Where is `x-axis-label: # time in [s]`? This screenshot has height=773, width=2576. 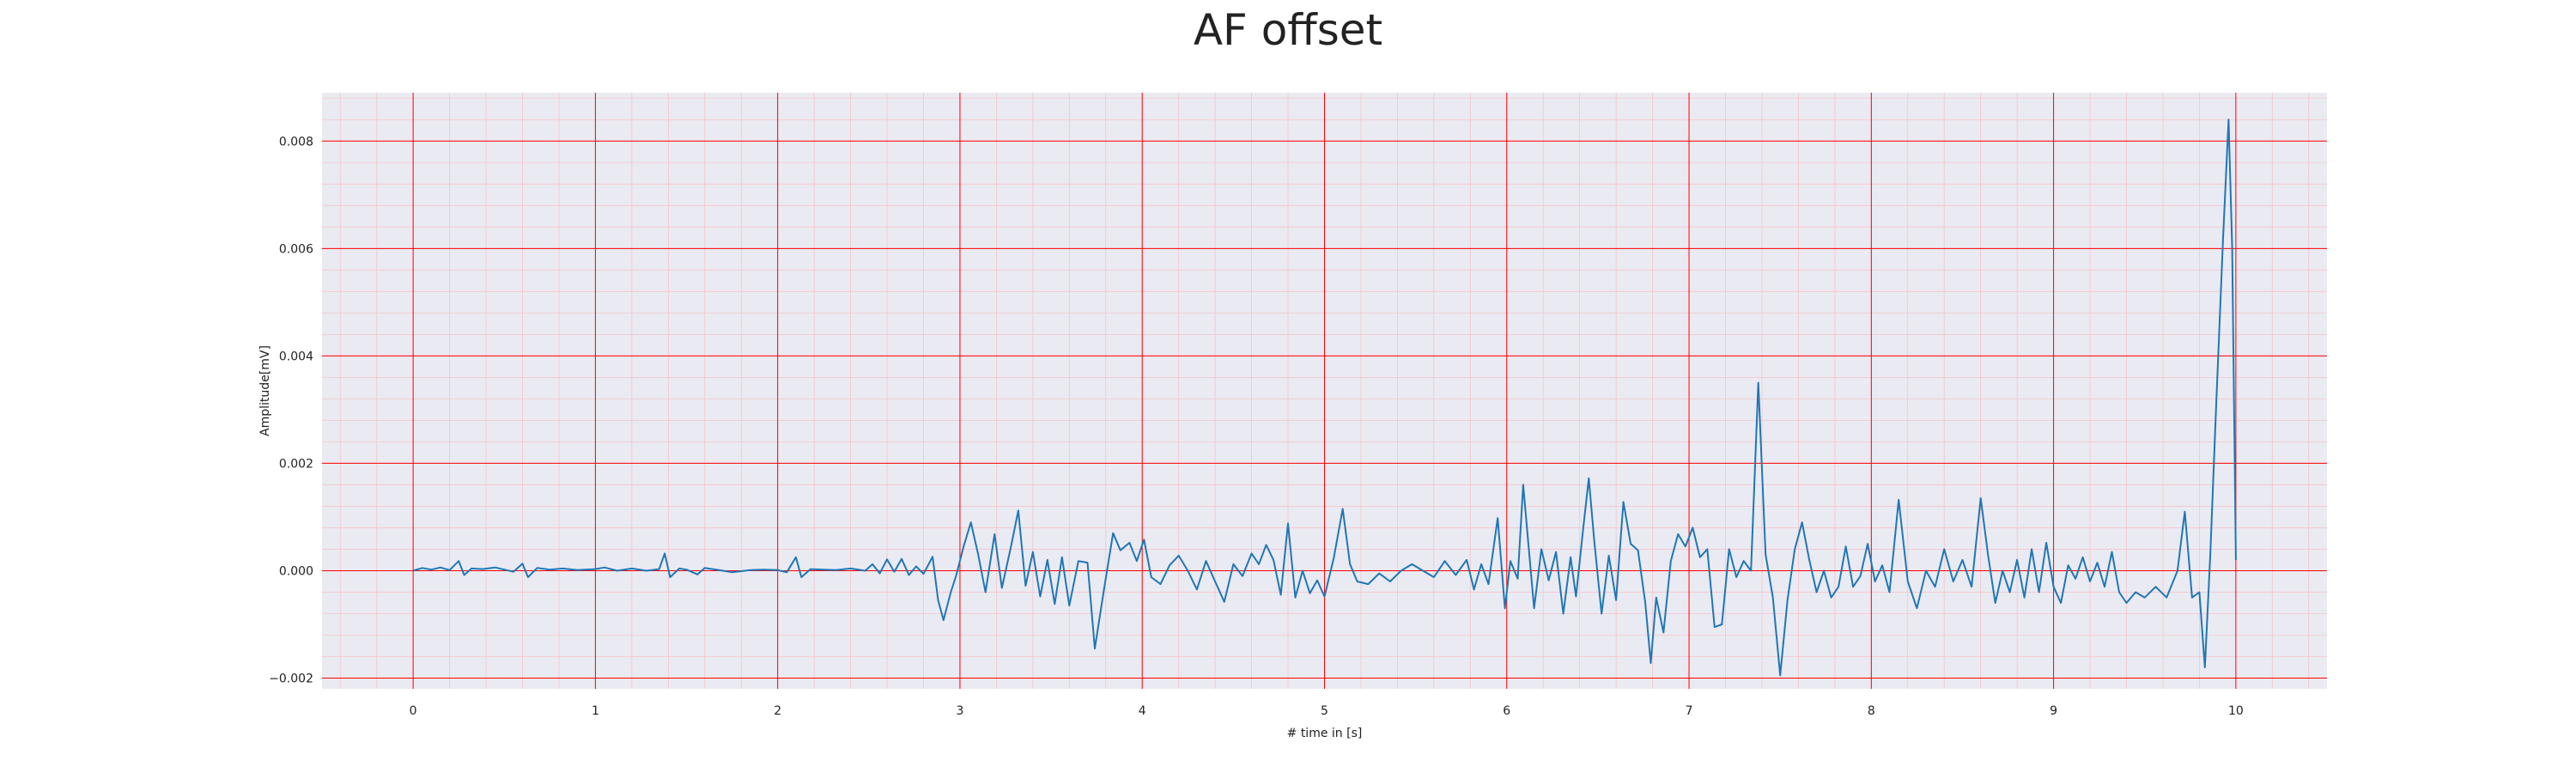 x-axis-label: # time in [s] is located at coordinates (1325, 733).